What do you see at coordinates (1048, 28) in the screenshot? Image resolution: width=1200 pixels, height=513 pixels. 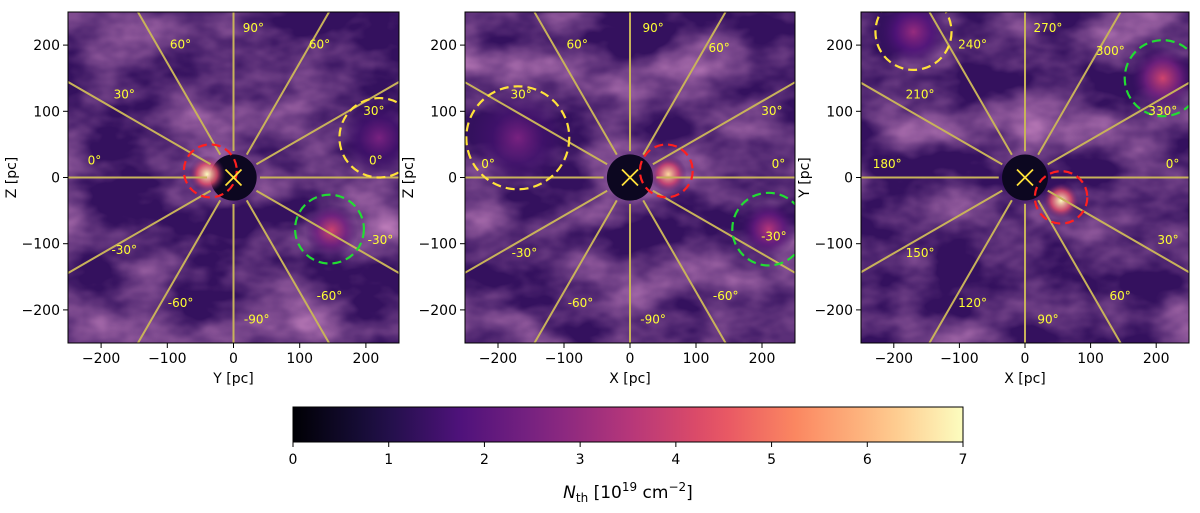 I see `angle-label: 270°` at bounding box center [1048, 28].